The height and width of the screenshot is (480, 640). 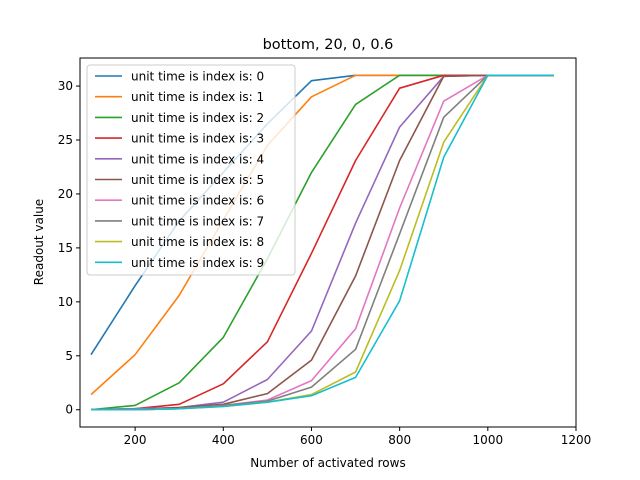 What do you see at coordinates (576, 440) in the screenshot?
I see `x-tick-label: 1200` at bounding box center [576, 440].